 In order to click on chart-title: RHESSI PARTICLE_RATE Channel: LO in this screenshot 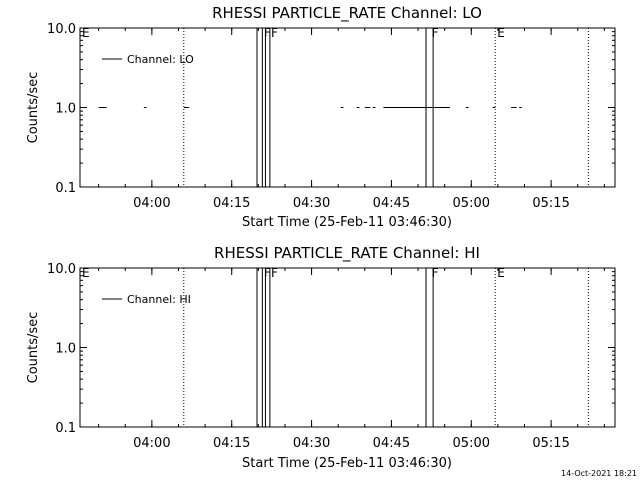, I will do `click(347, 13)`.